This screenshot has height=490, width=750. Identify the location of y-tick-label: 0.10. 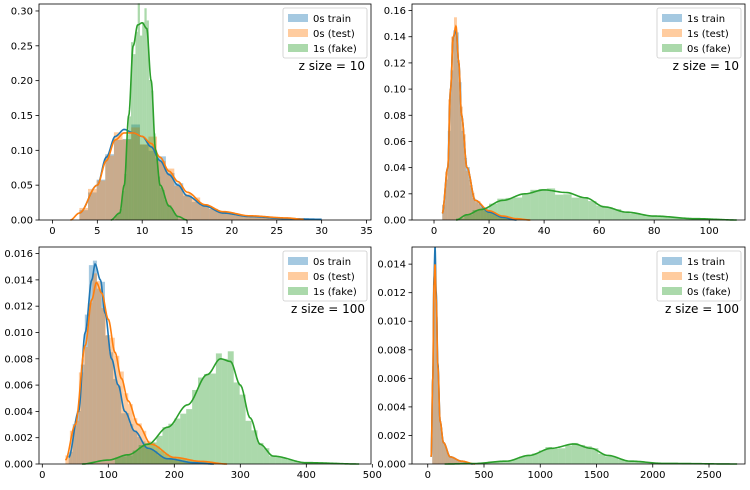
(395, 90).